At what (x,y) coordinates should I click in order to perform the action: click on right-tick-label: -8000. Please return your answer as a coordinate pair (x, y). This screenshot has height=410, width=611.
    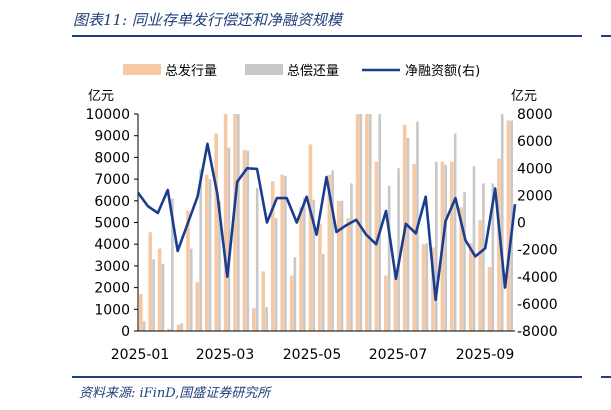
    Looking at the image, I should click on (537, 332).